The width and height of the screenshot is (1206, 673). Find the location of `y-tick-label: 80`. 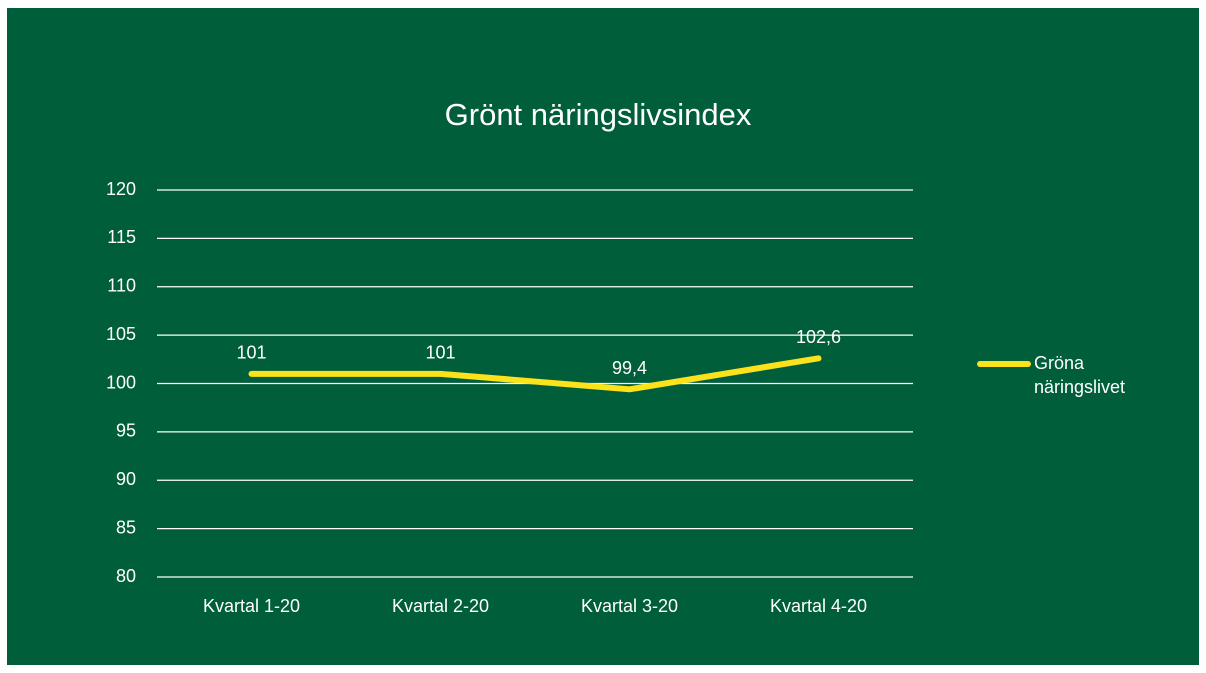

y-tick-label: 80 is located at coordinates (126, 576).